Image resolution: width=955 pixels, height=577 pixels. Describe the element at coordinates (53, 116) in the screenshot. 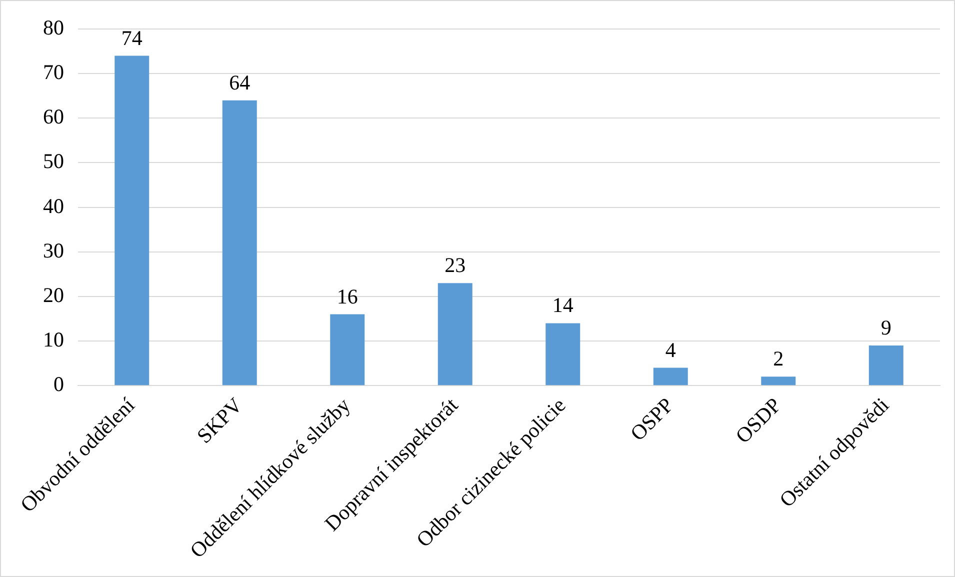

I see `y-tick-label: 60` at that location.